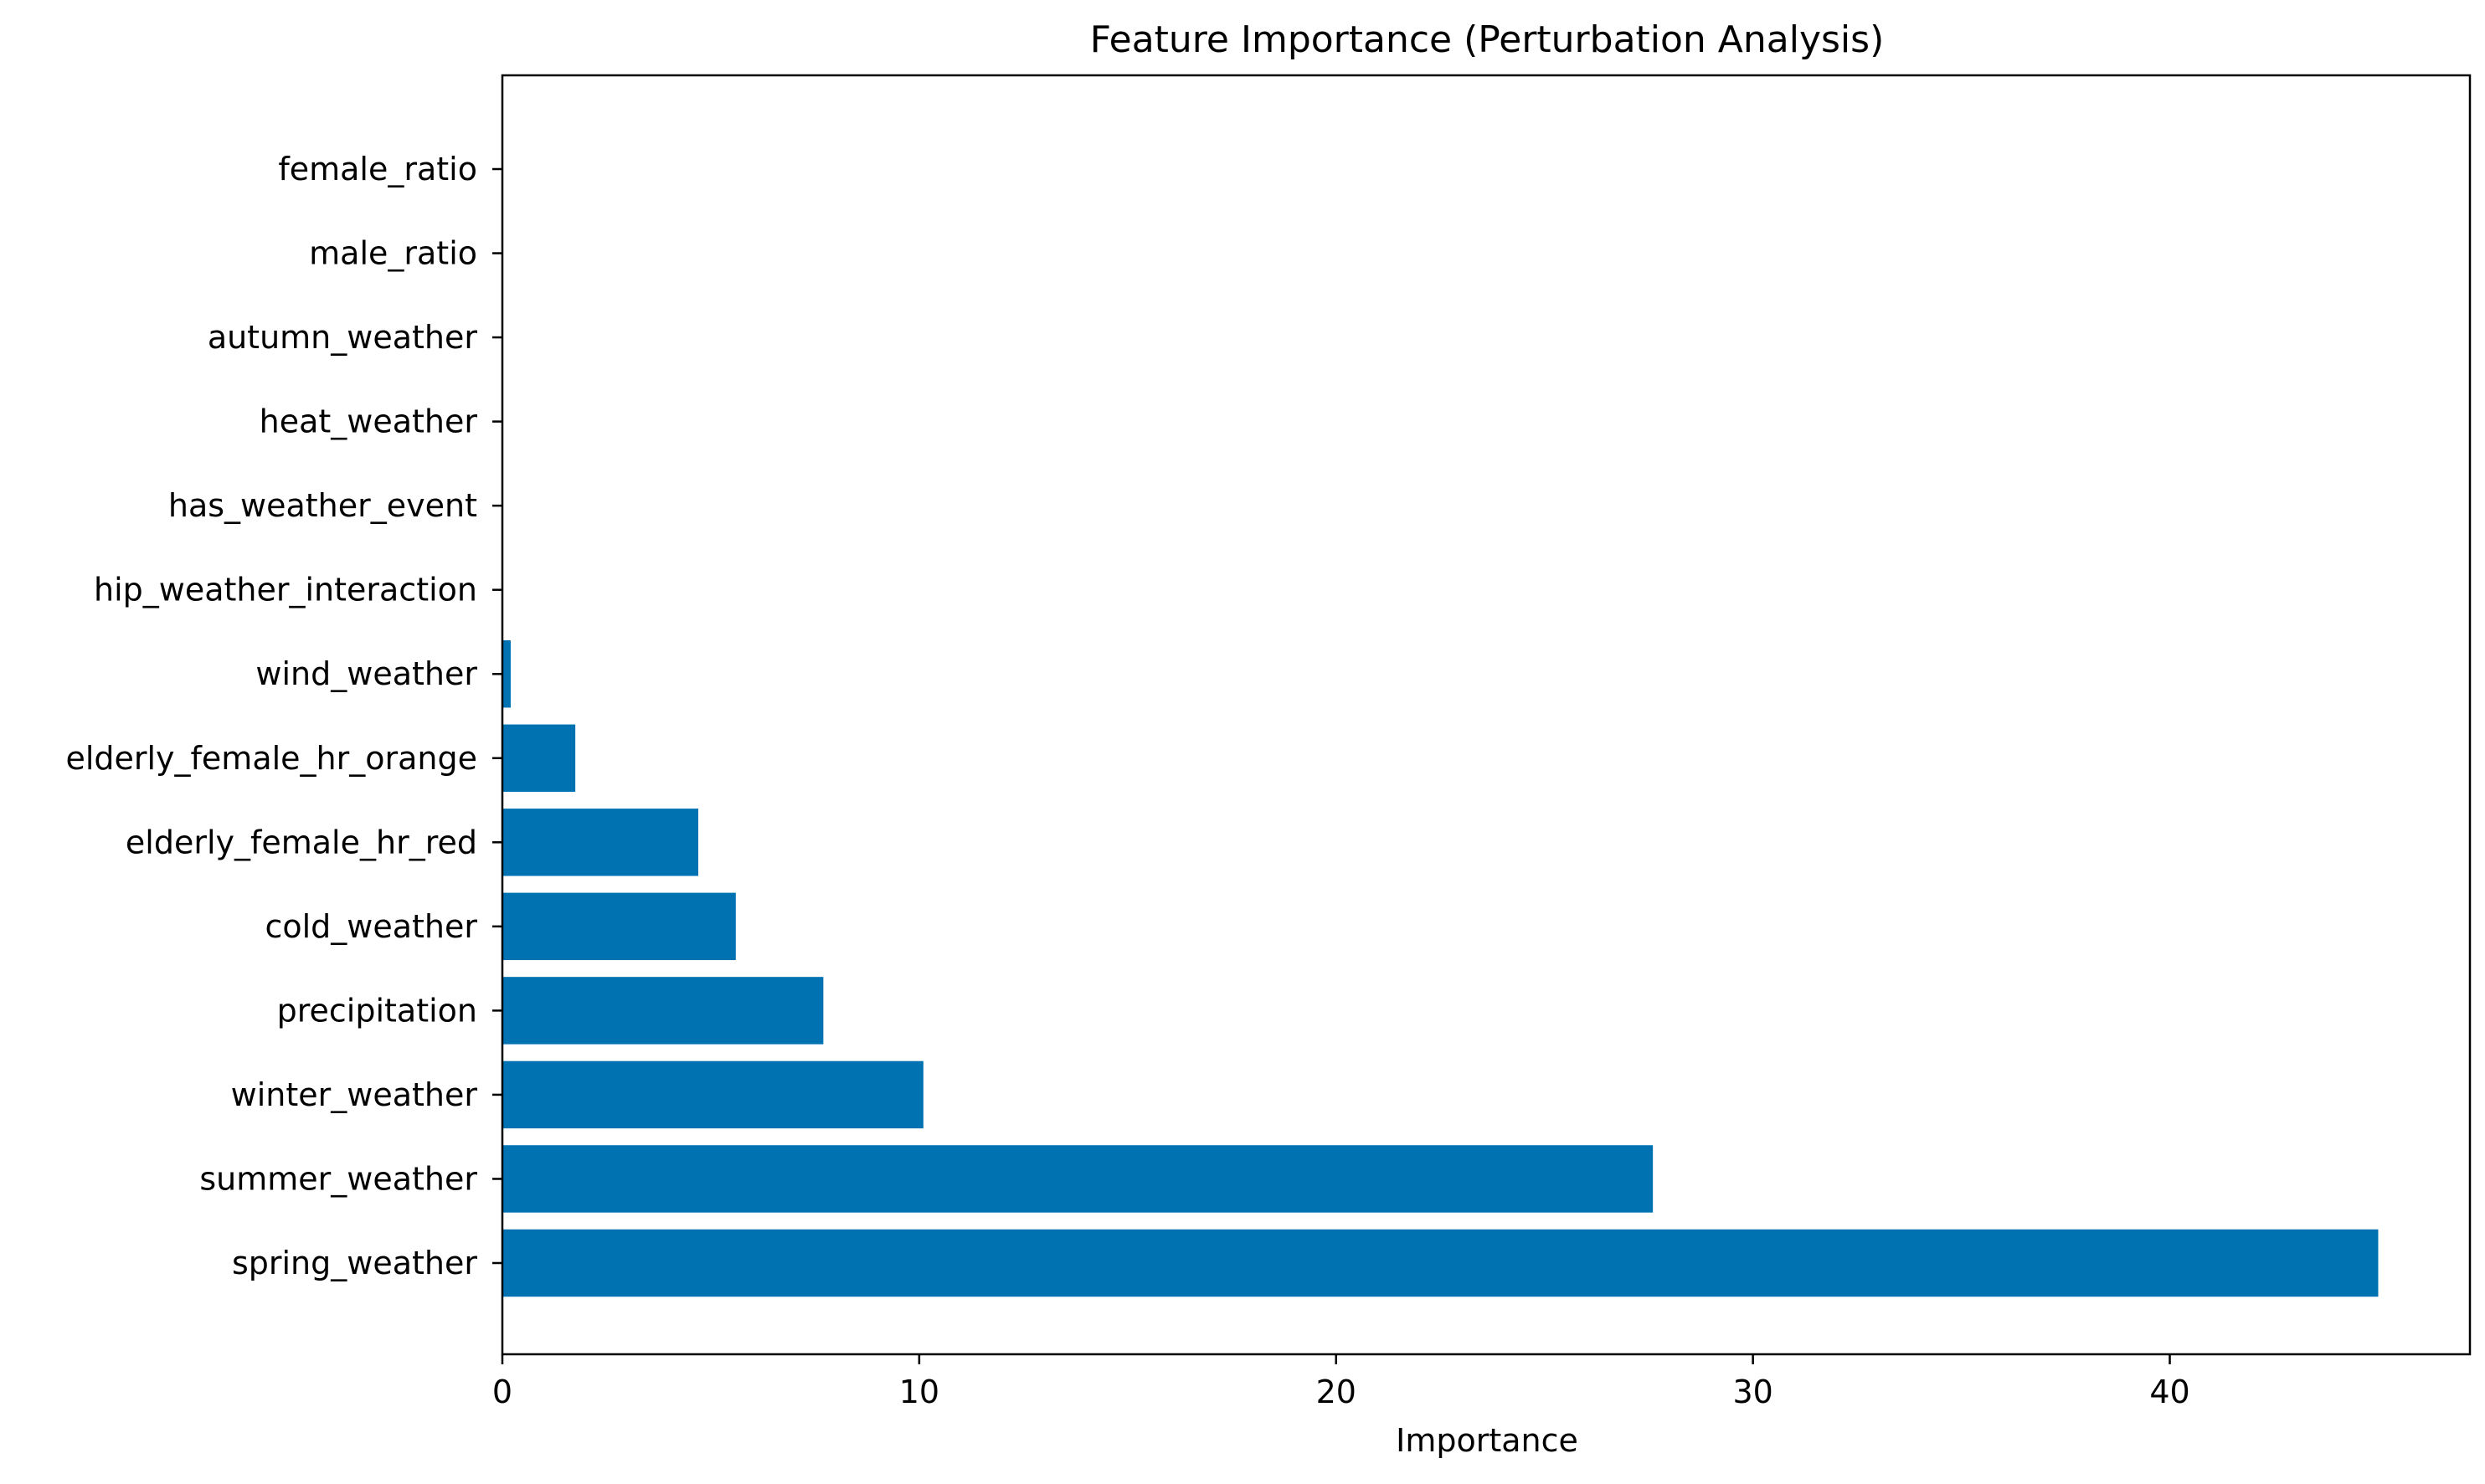 The image size is (2485, 1484). I want to click on bar-cold-weather, so click(619, 927).